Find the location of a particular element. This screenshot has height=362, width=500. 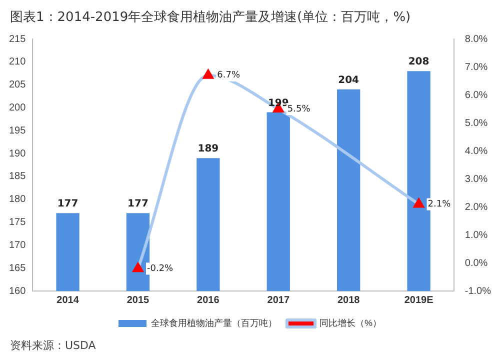

y-tick-label: 180 is located at coordinates (17, 200).